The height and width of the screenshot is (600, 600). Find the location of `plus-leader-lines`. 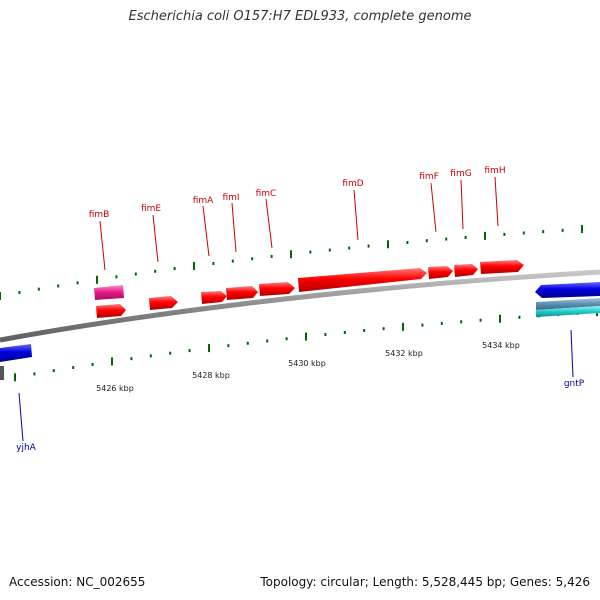

plus-leader-lines is located at coordinates (299, 223).